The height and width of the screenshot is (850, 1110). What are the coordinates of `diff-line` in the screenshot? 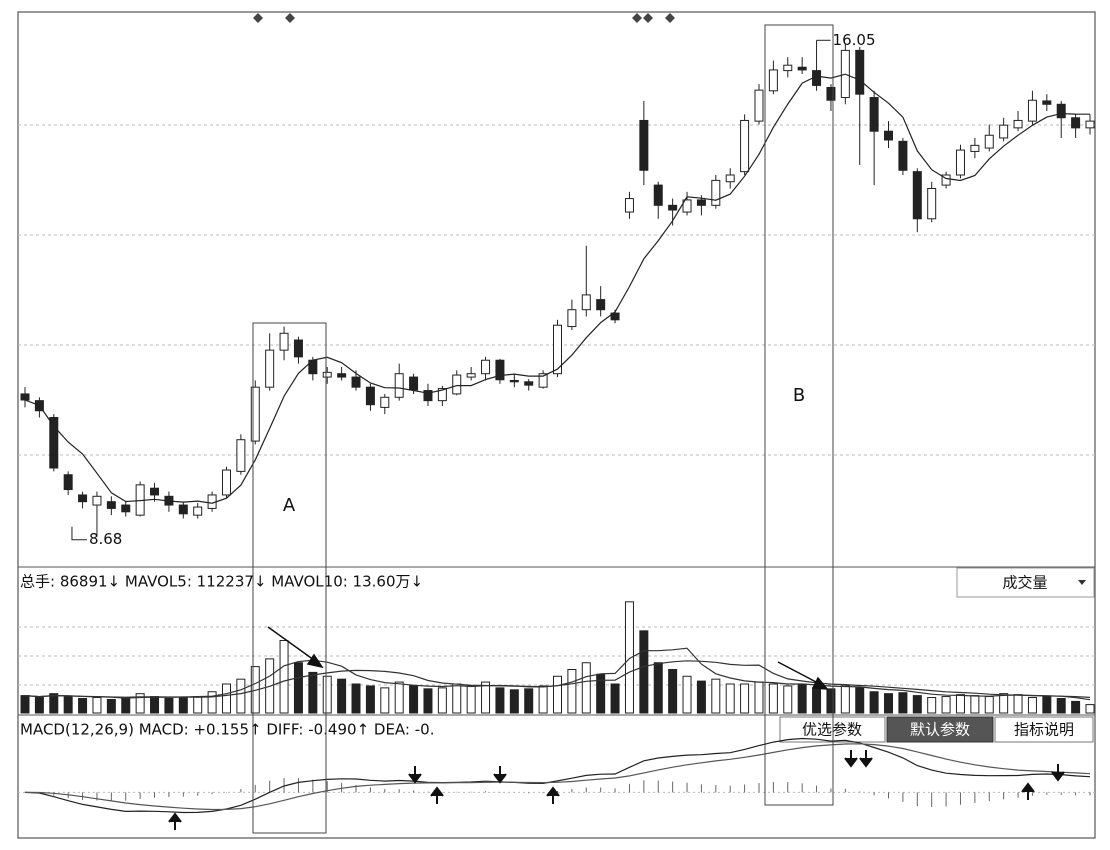 It's located at (557, 775).